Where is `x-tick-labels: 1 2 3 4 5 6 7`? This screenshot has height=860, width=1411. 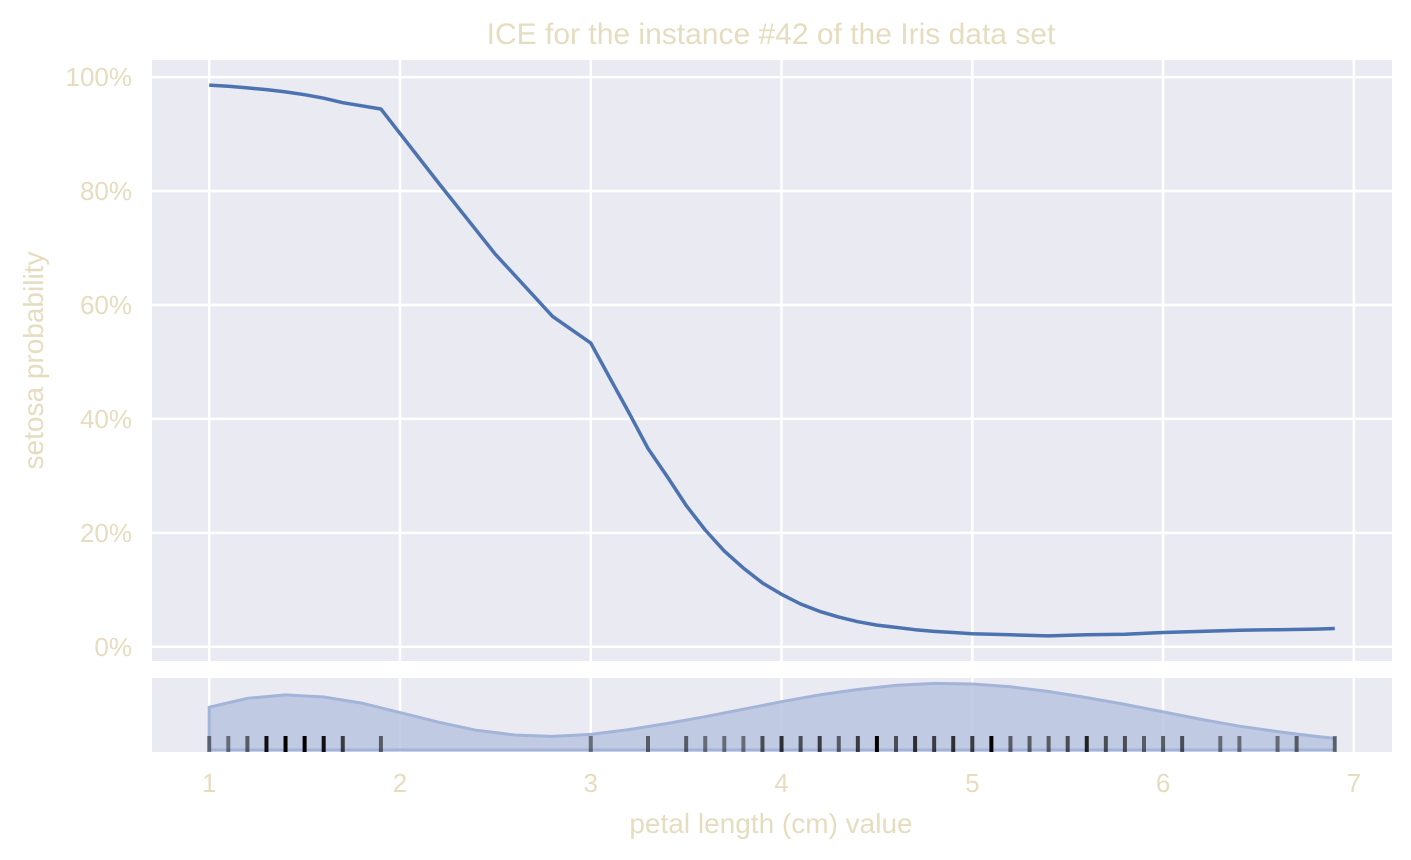
x-tick-labels: 1 2 3 4 5 6 7 is located at coordinates (781, 783).